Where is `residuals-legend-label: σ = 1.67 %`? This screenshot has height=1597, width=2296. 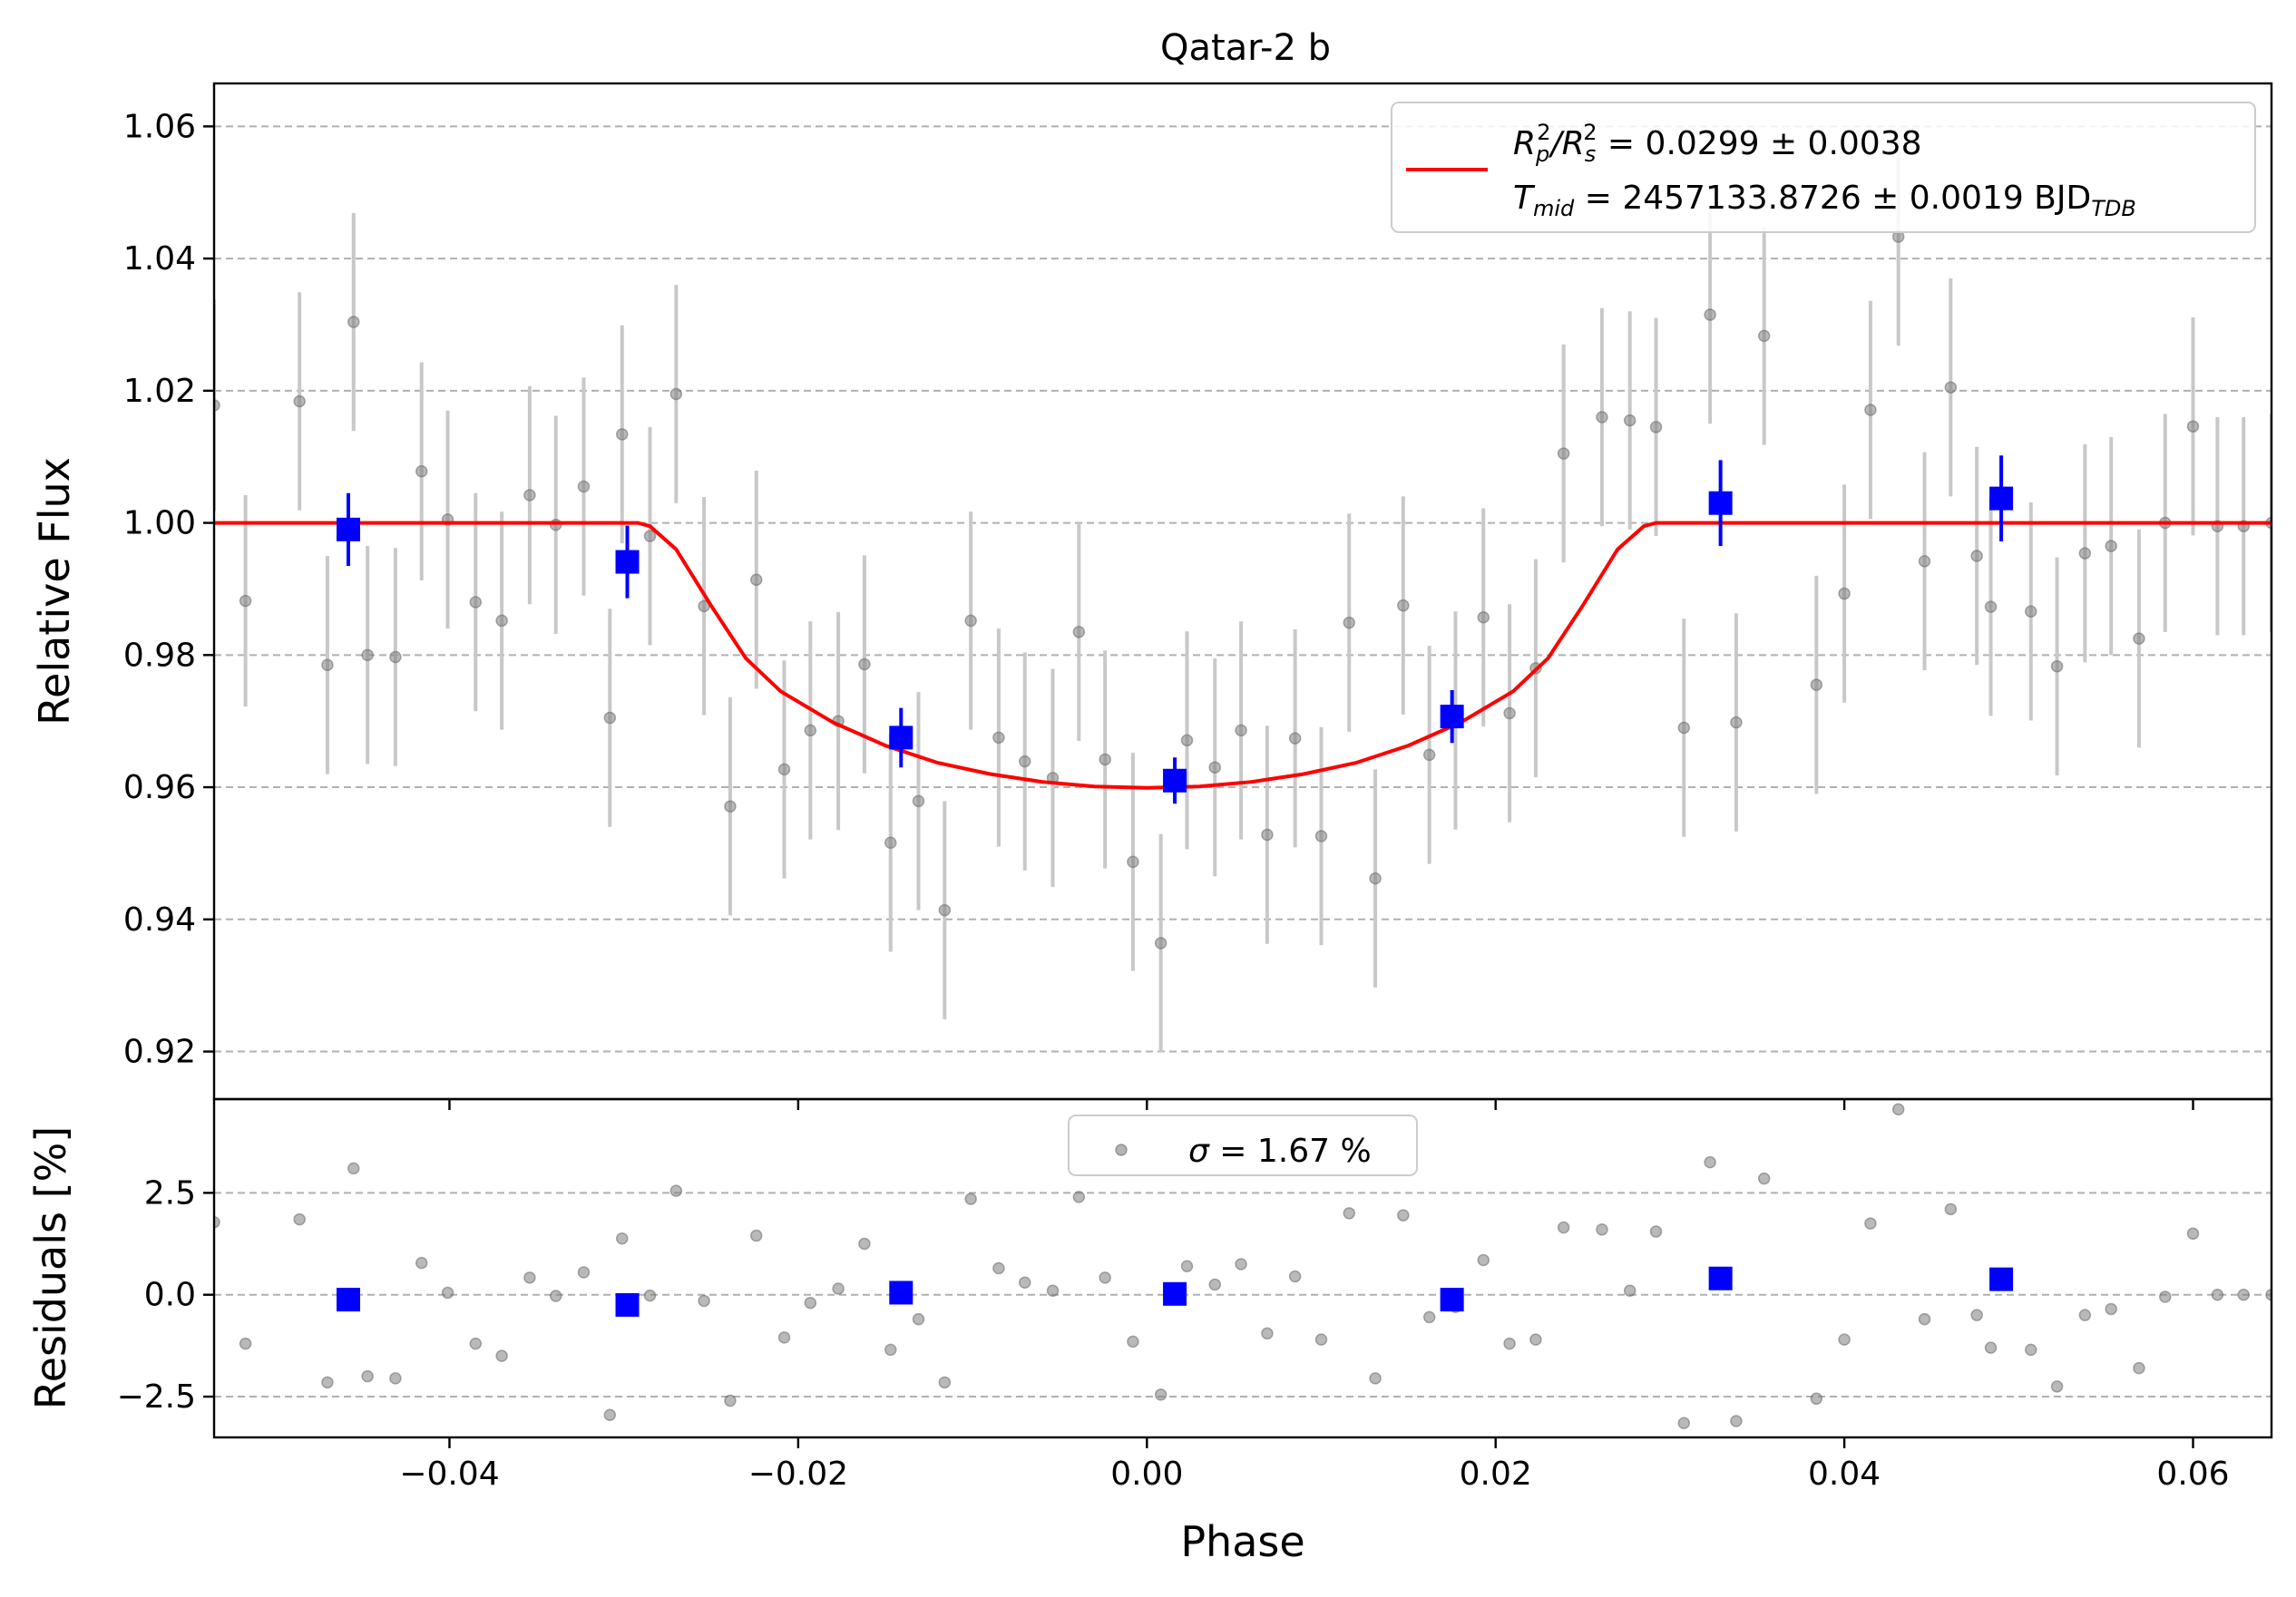 residuals-legend-label: σ = 1.67 % is located at coordinates (1280, 1151).